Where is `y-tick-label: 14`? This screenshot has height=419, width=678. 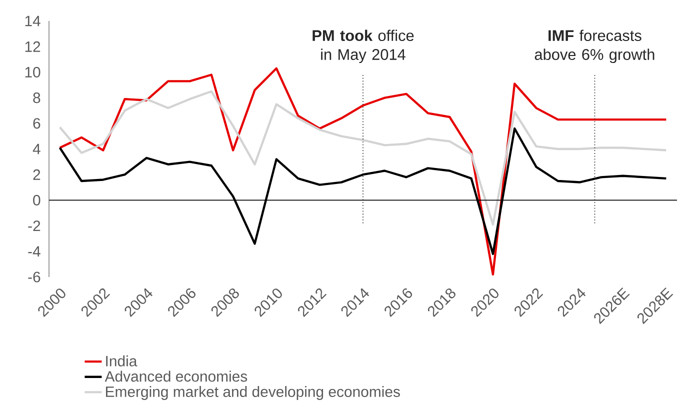
y-tick-label: 14 is located at coordinates (32, 21).